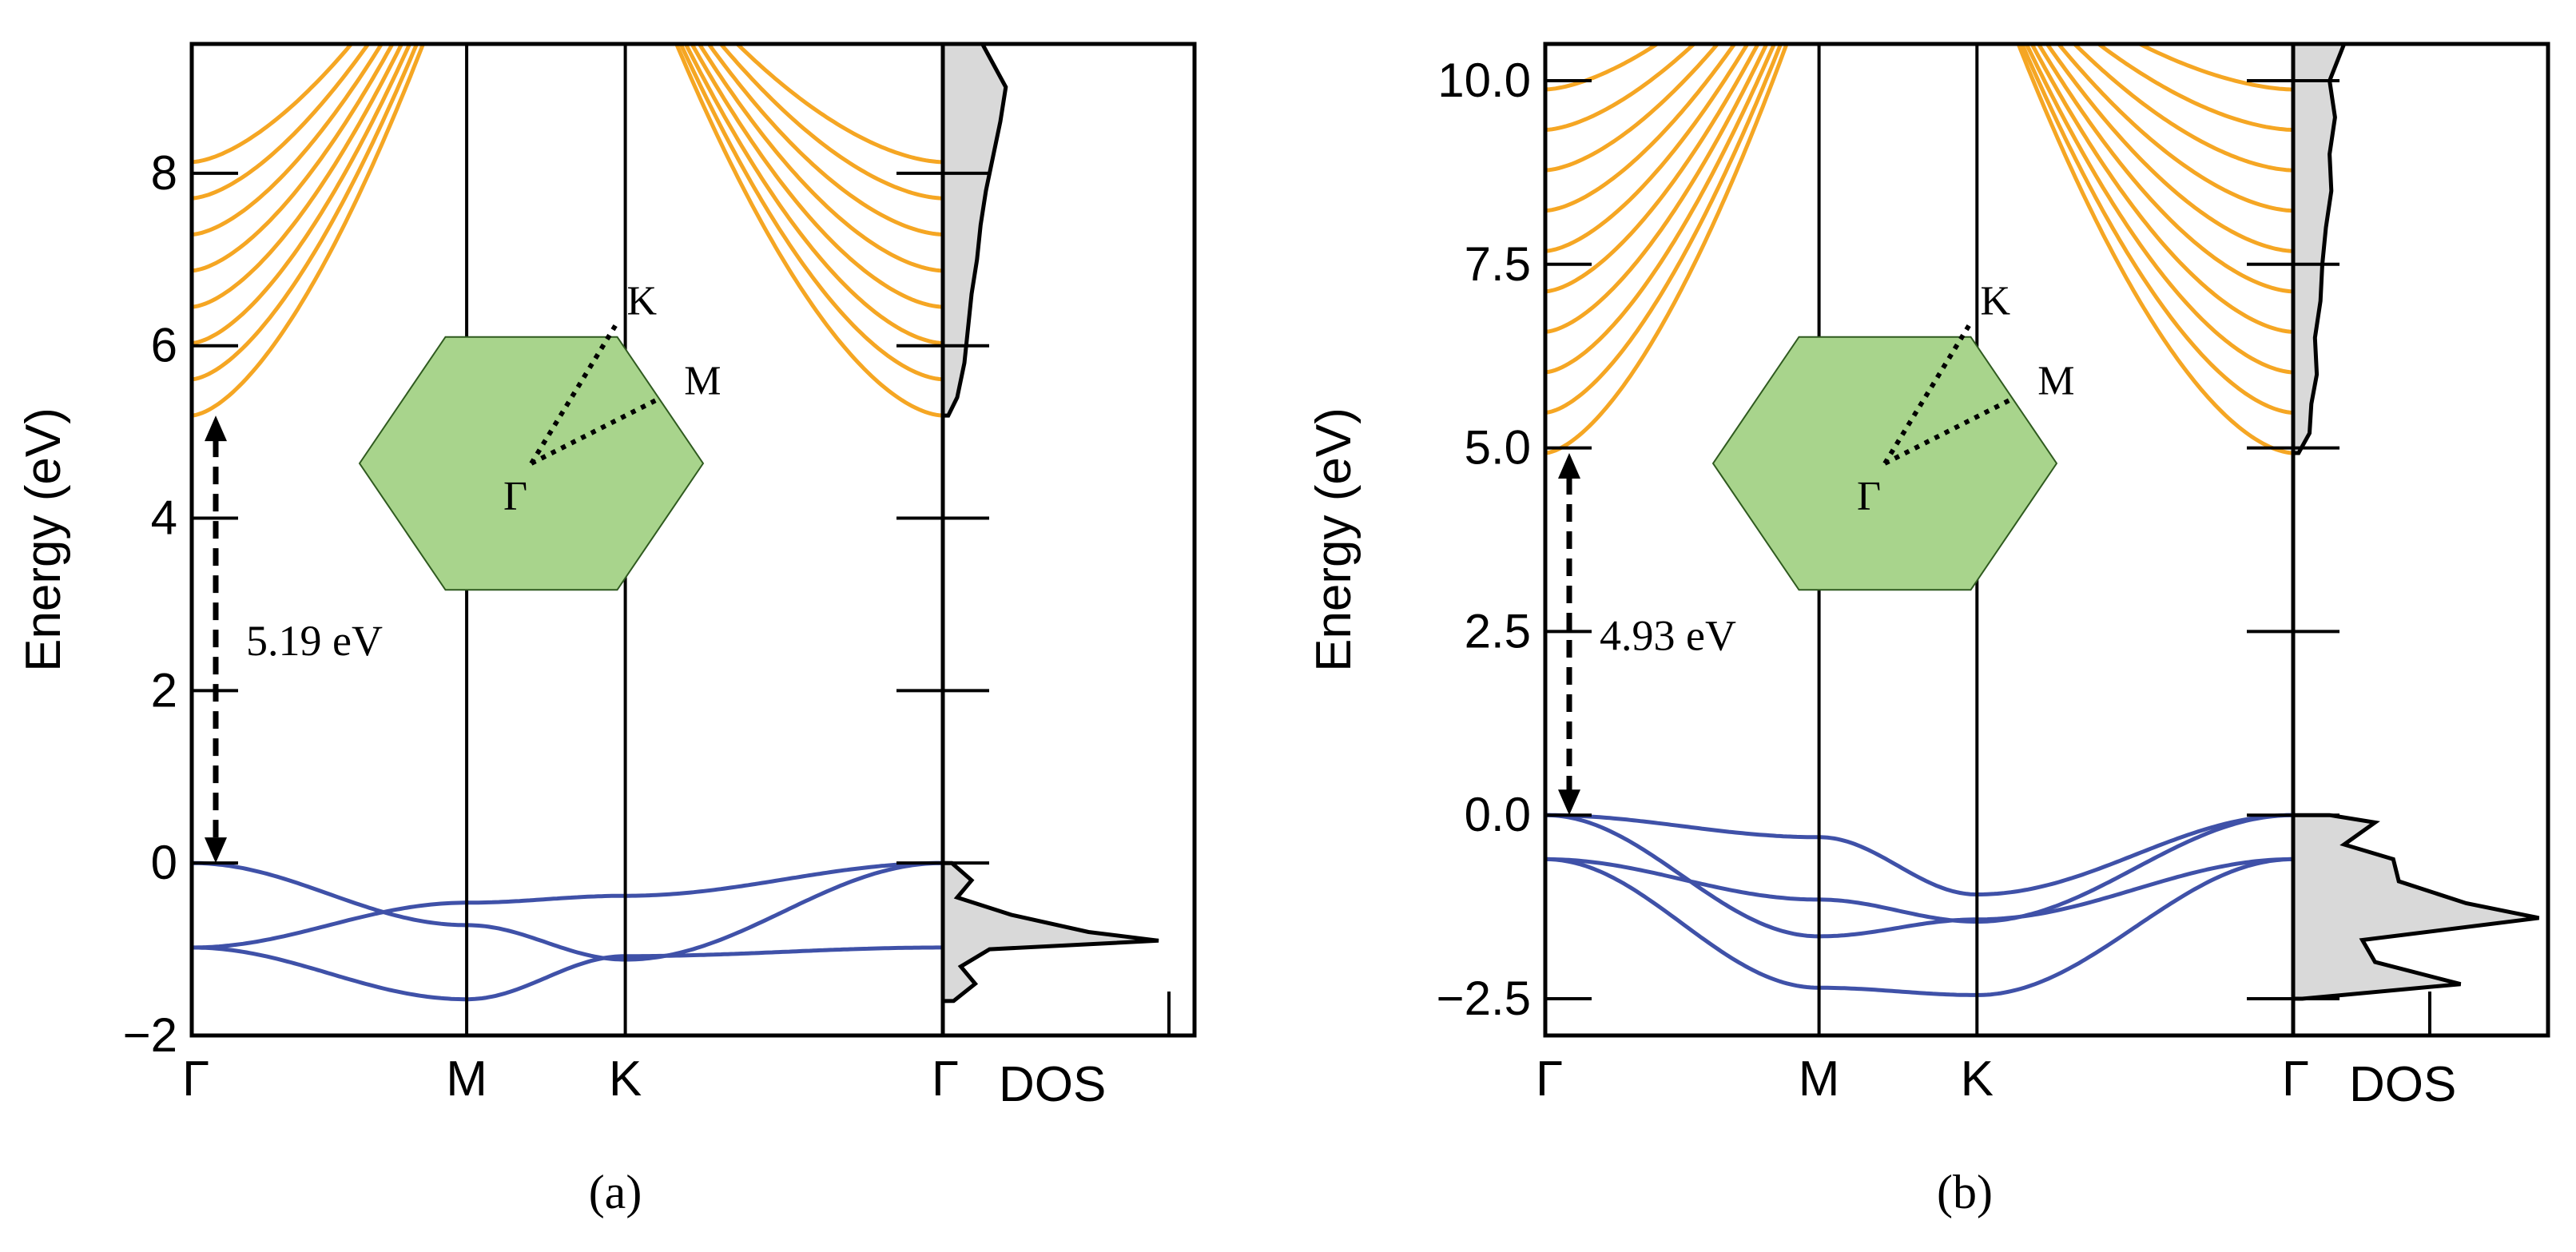 Image resolution: width=2576 pixels, height=1252 pixels. Describe the element at coordinates (164, 518) in the screenshot. I see `ytick-label: 4` at that location.